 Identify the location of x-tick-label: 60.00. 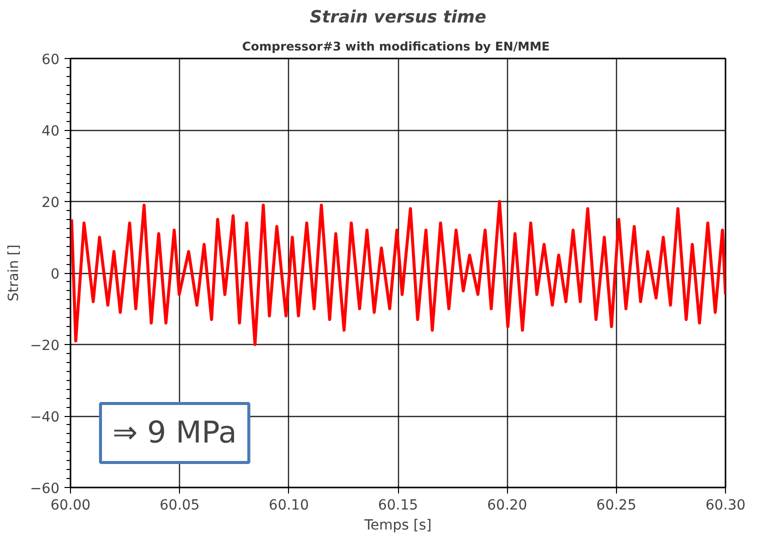
(70, 506).